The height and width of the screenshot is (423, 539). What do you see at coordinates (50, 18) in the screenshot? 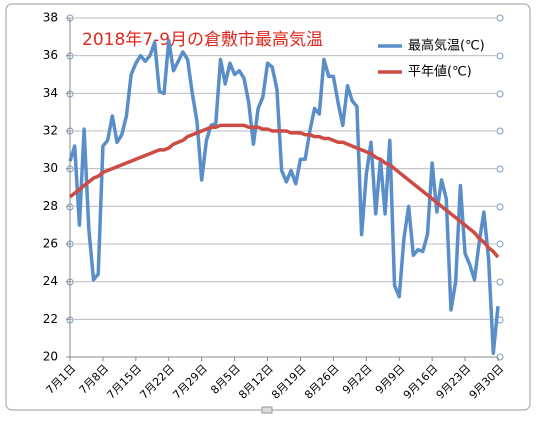
I see `y-tick-label: 38` at bounding box center [50, 18].